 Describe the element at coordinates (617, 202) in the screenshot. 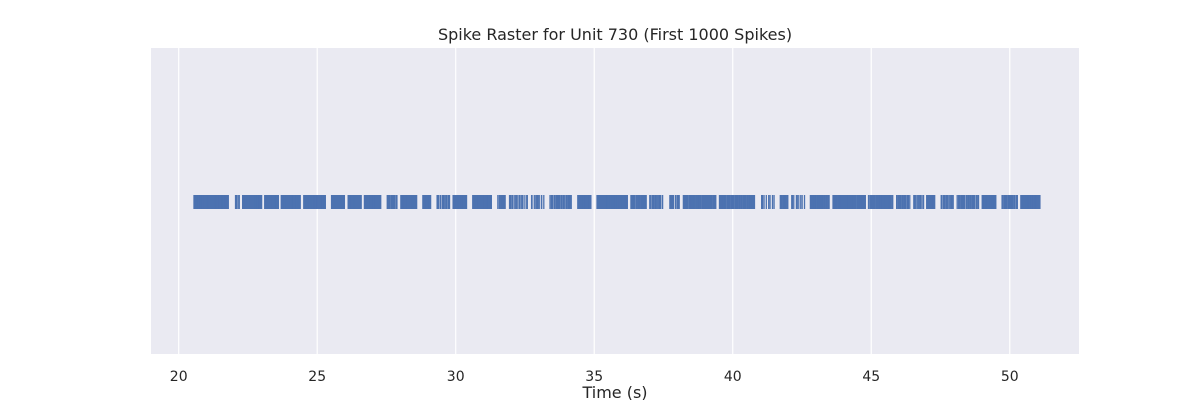

I see `spike-events` at that location.